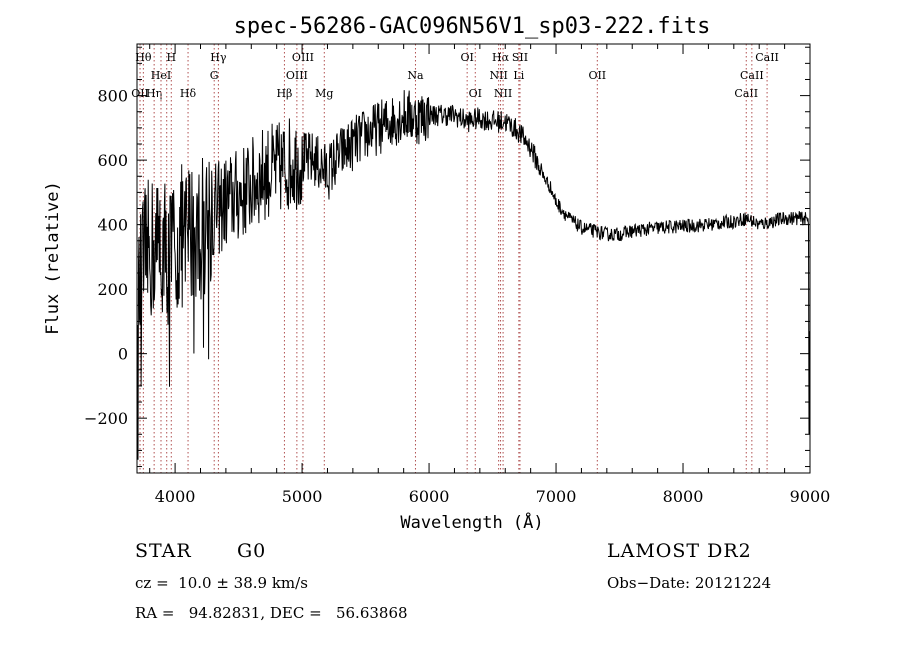 This screenshot has width=900, height=650. I want to click on y-axis-label: Flux (relative), so click(53, 258).